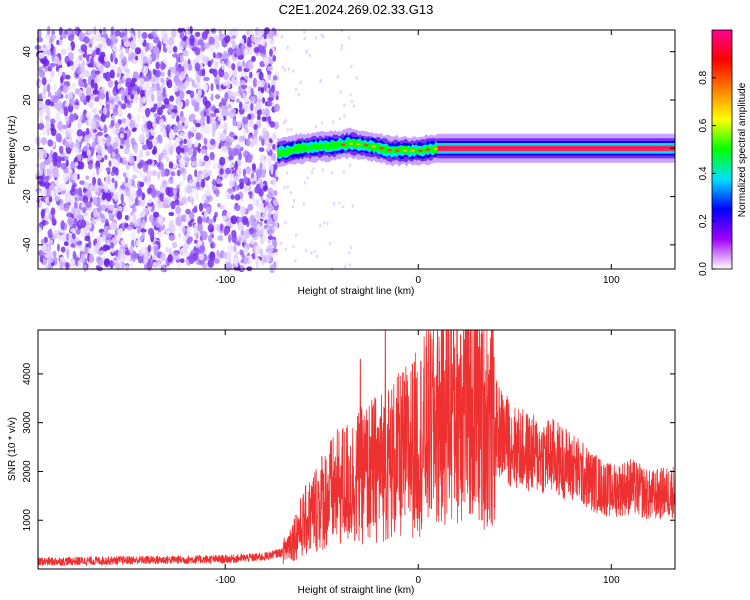  I want to click on colorbar-tick-label: 0.8, so click(703, 77).